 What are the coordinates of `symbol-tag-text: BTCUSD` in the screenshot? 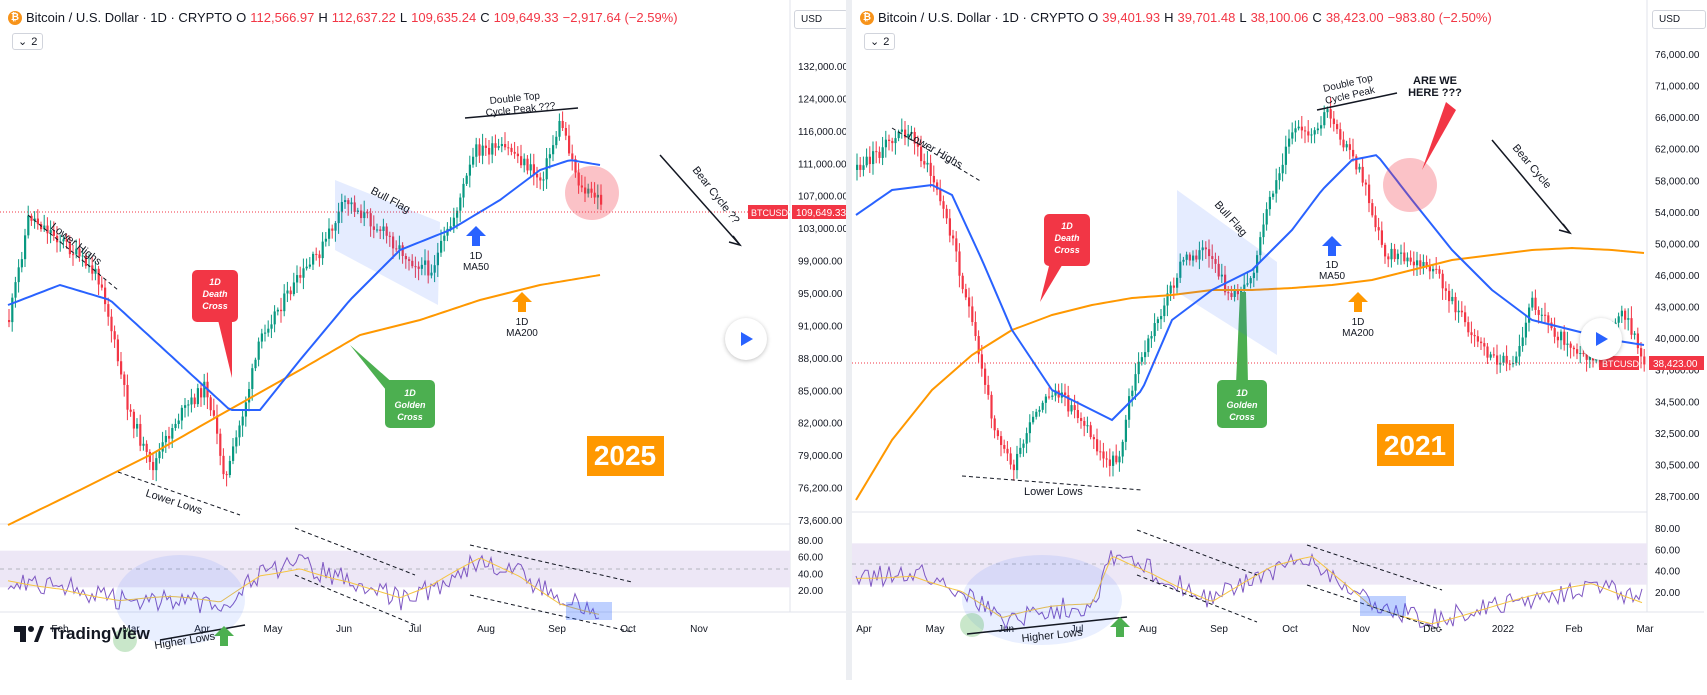 It's located at (770, 213).